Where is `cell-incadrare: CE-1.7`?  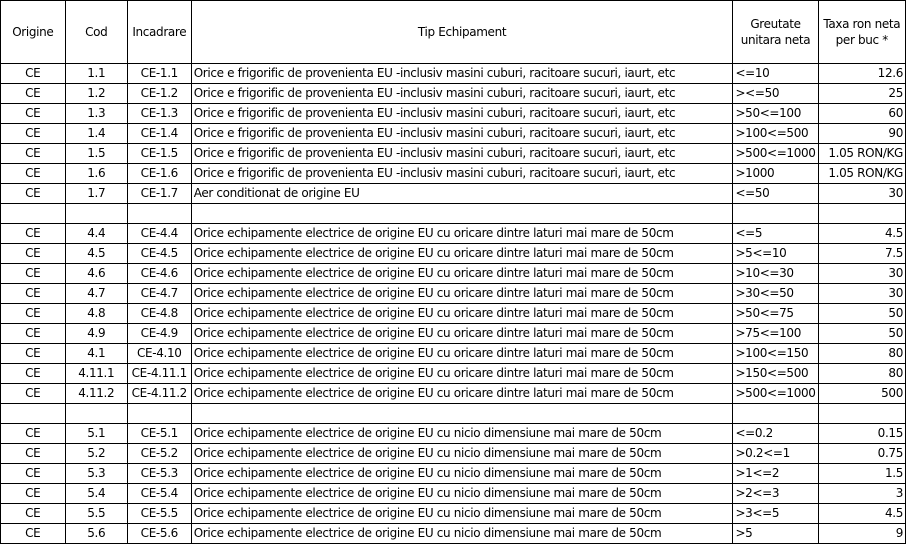
cell-incadrare: CE-1.7 is located at coordinates (159, 193).